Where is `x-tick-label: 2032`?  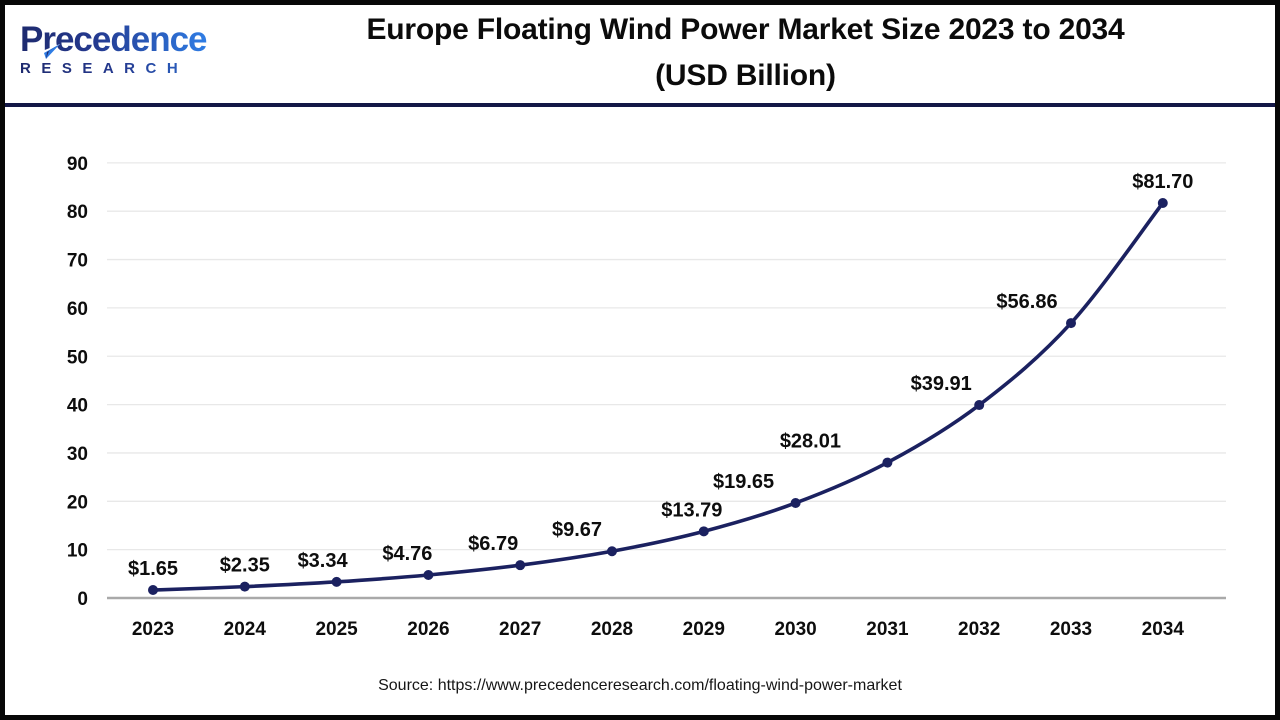
x-tick-label: 2032 is located at coordinates (979, 629).